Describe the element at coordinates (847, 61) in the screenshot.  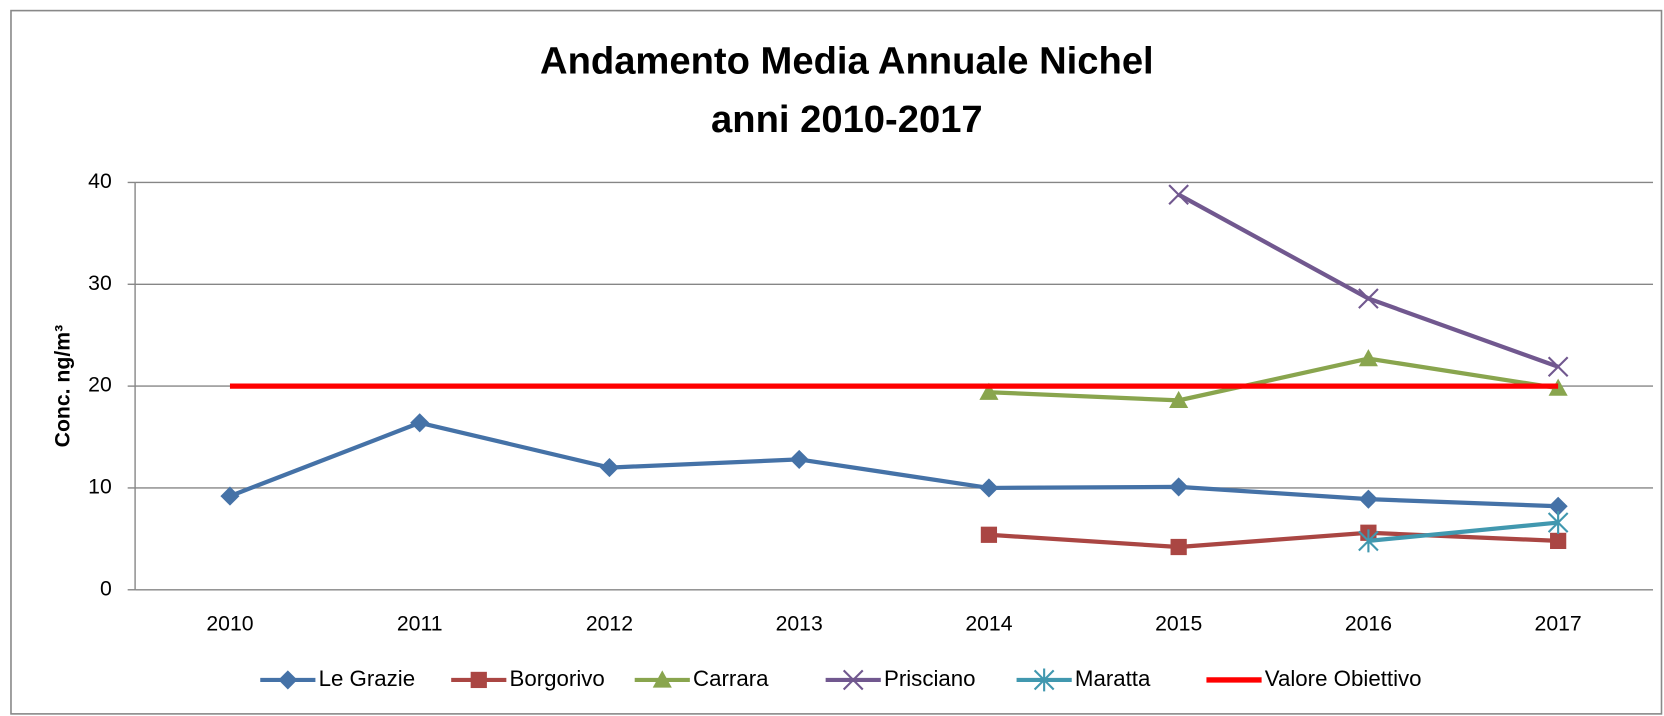
I see `chart-title: Andamento Media Annuale Nichel` at that location.